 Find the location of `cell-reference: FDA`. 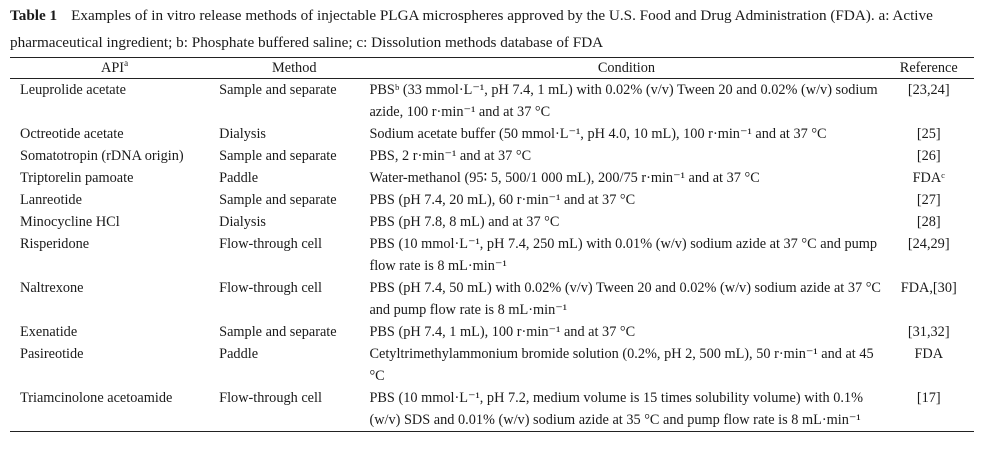

cell-reference: FDA is located at coordinates (929, 354).